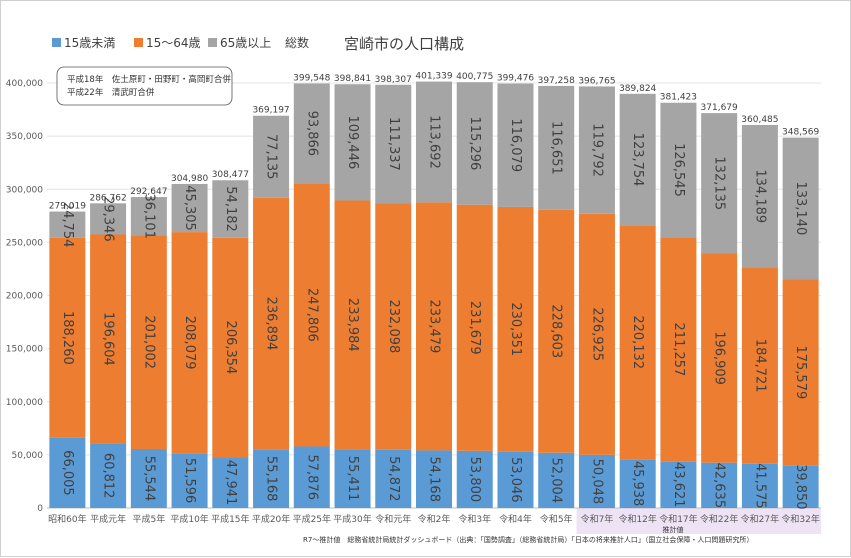  I want to click on total-label: 348,569, so click(800, 133).